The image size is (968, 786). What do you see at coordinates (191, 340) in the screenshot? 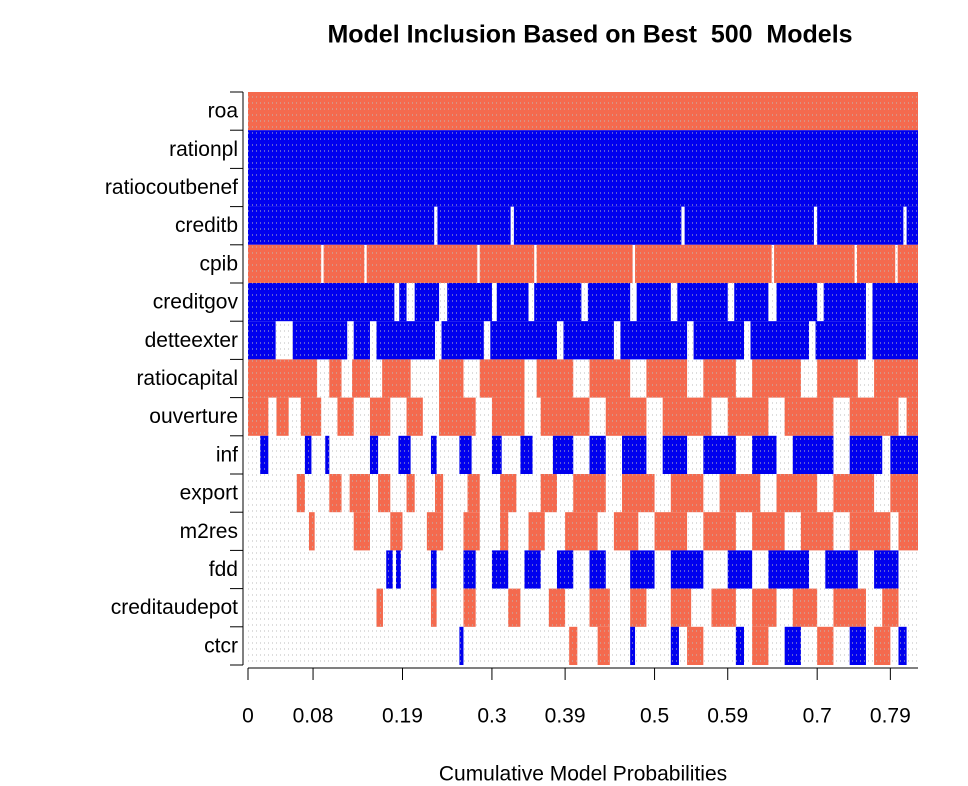
I see `row-label: detteexter` at bounding box center [191, 340].